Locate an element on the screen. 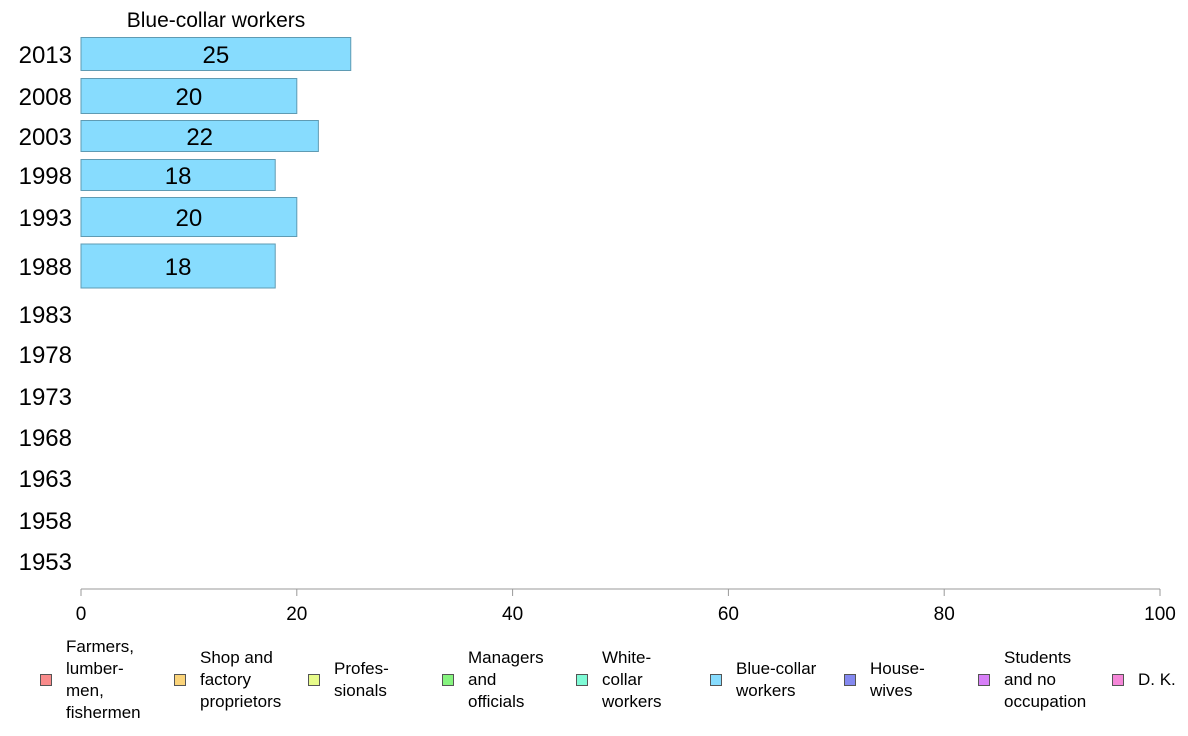  legend-label: D. K. is located at coordinates (1157, 679).